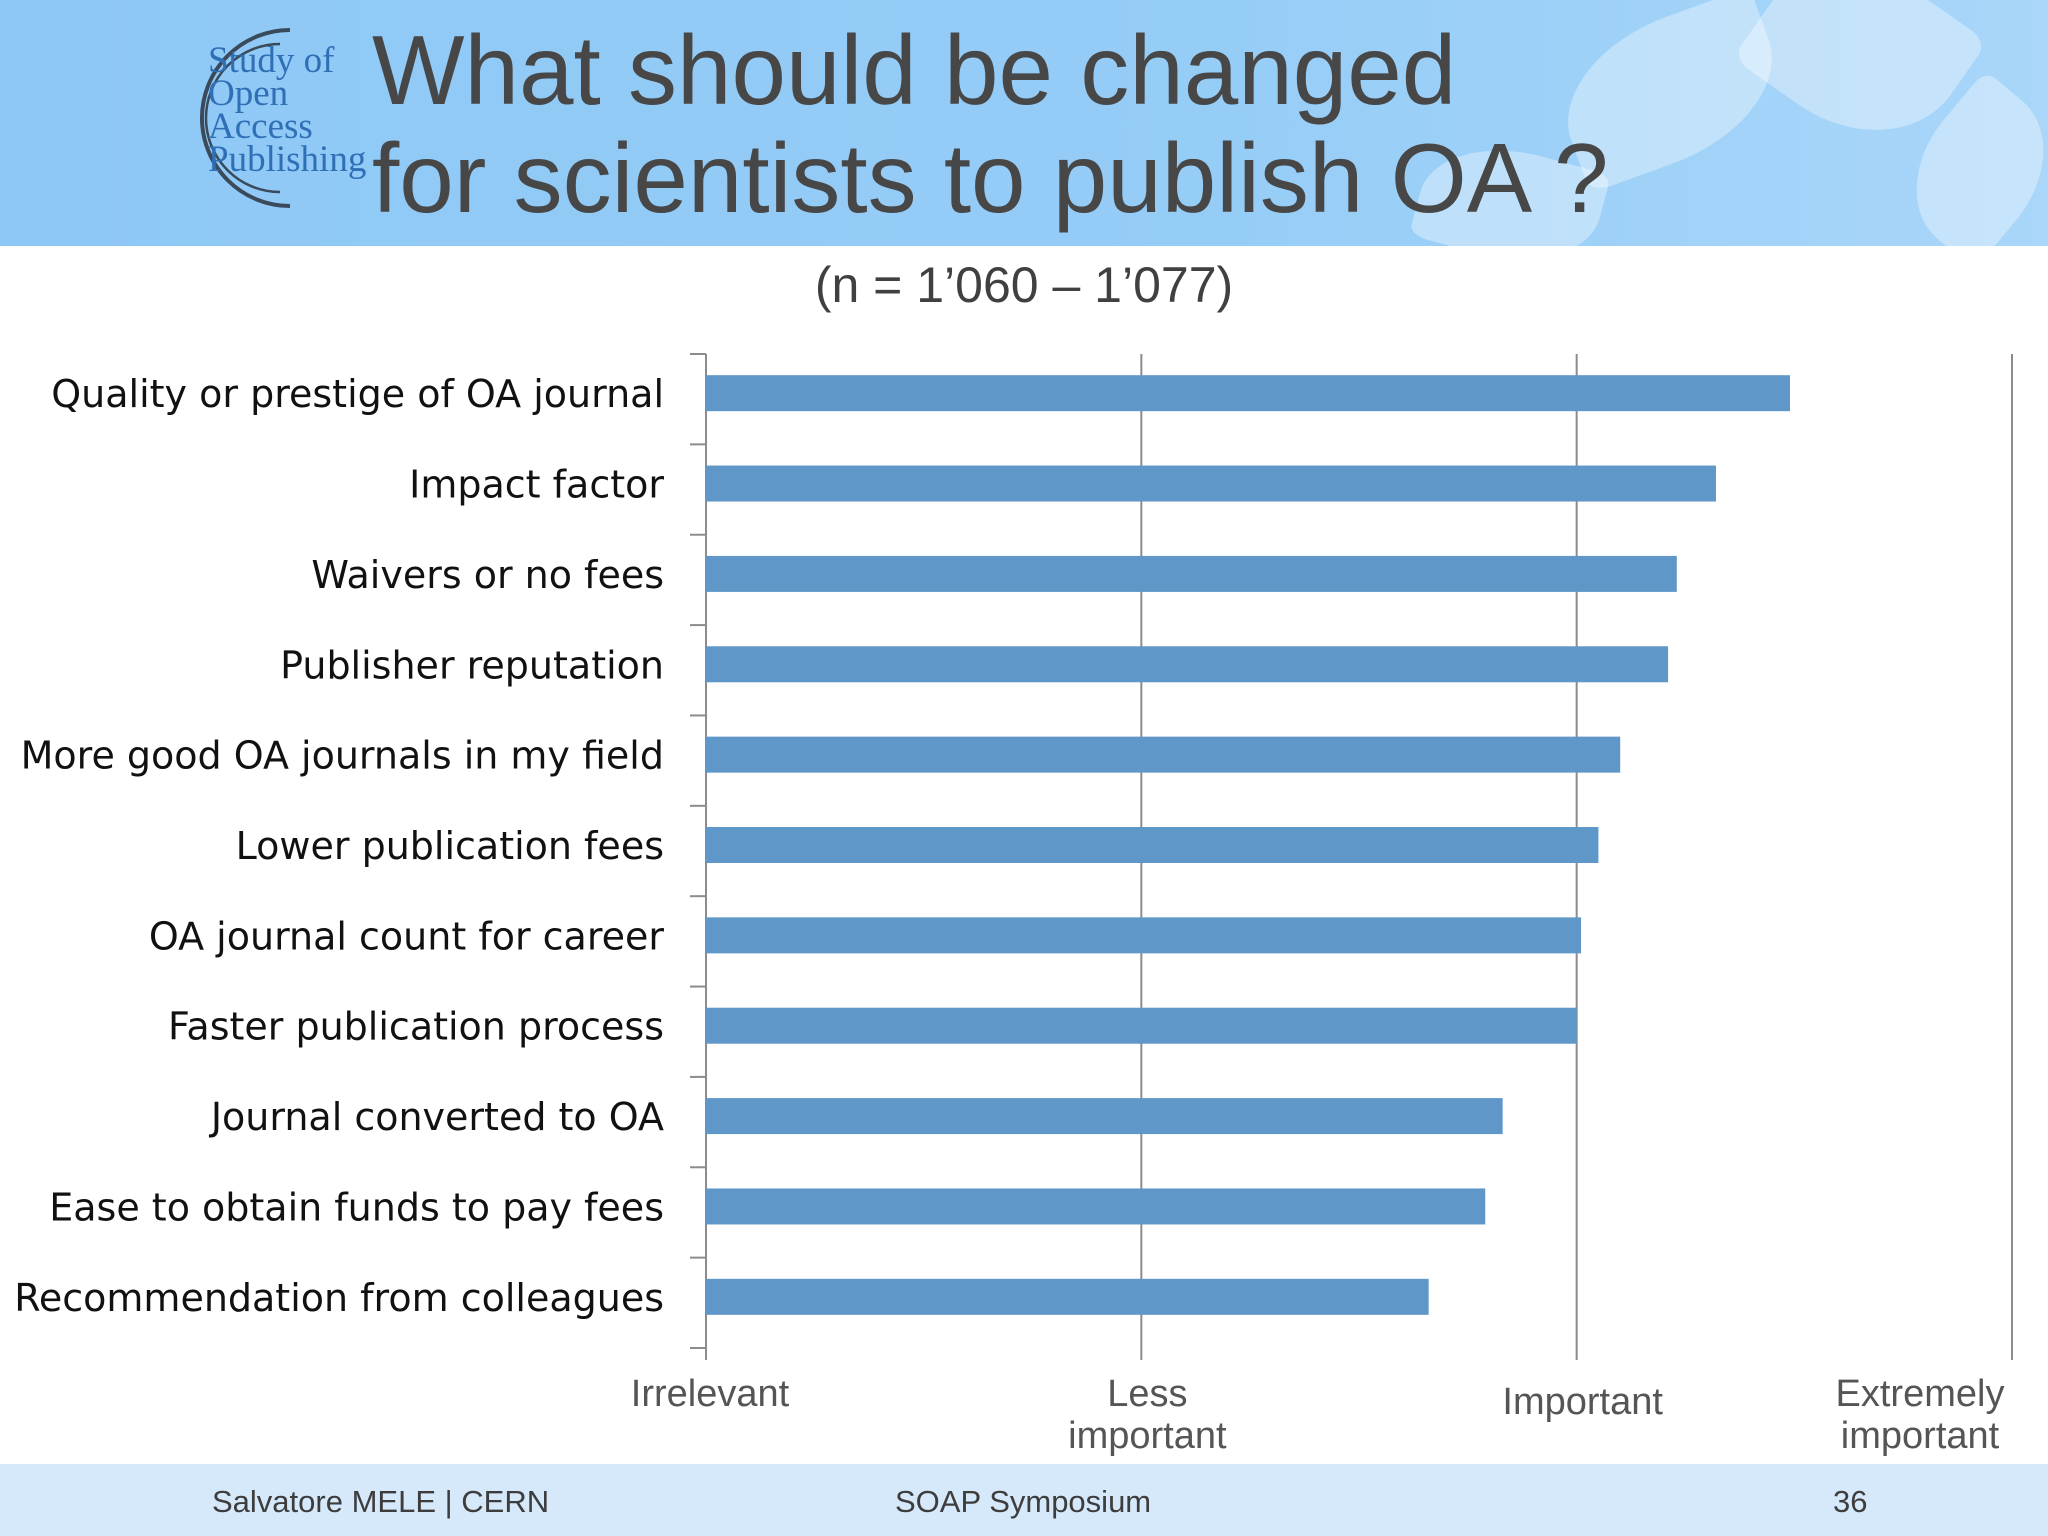  I want to click on title-line-2: for scientists to publish OA ?, so click(990, 178).